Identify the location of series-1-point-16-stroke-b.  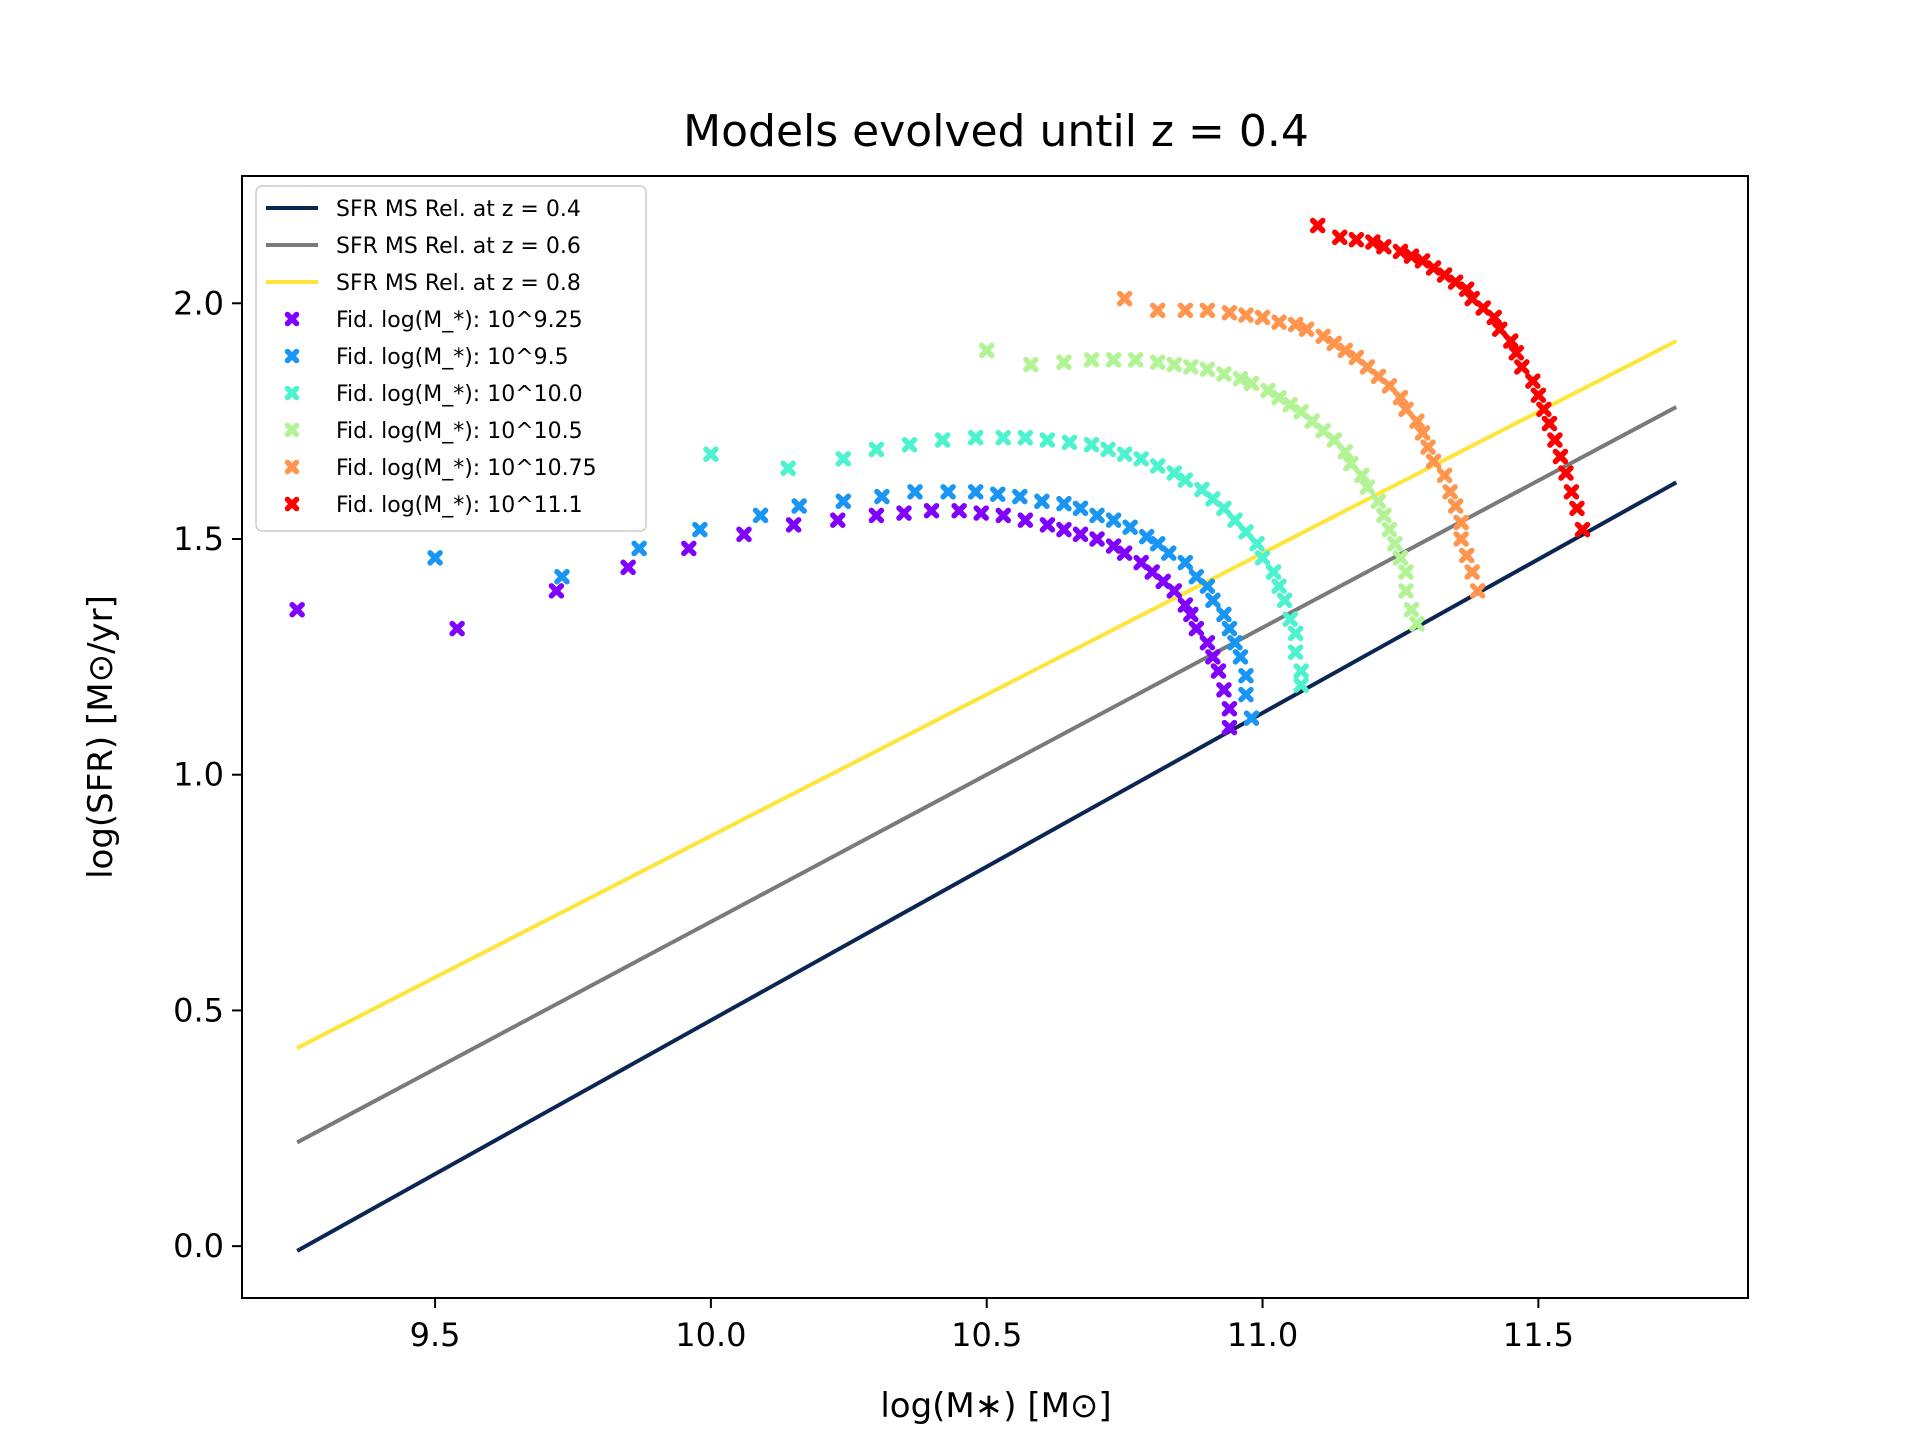
(1097, 515).